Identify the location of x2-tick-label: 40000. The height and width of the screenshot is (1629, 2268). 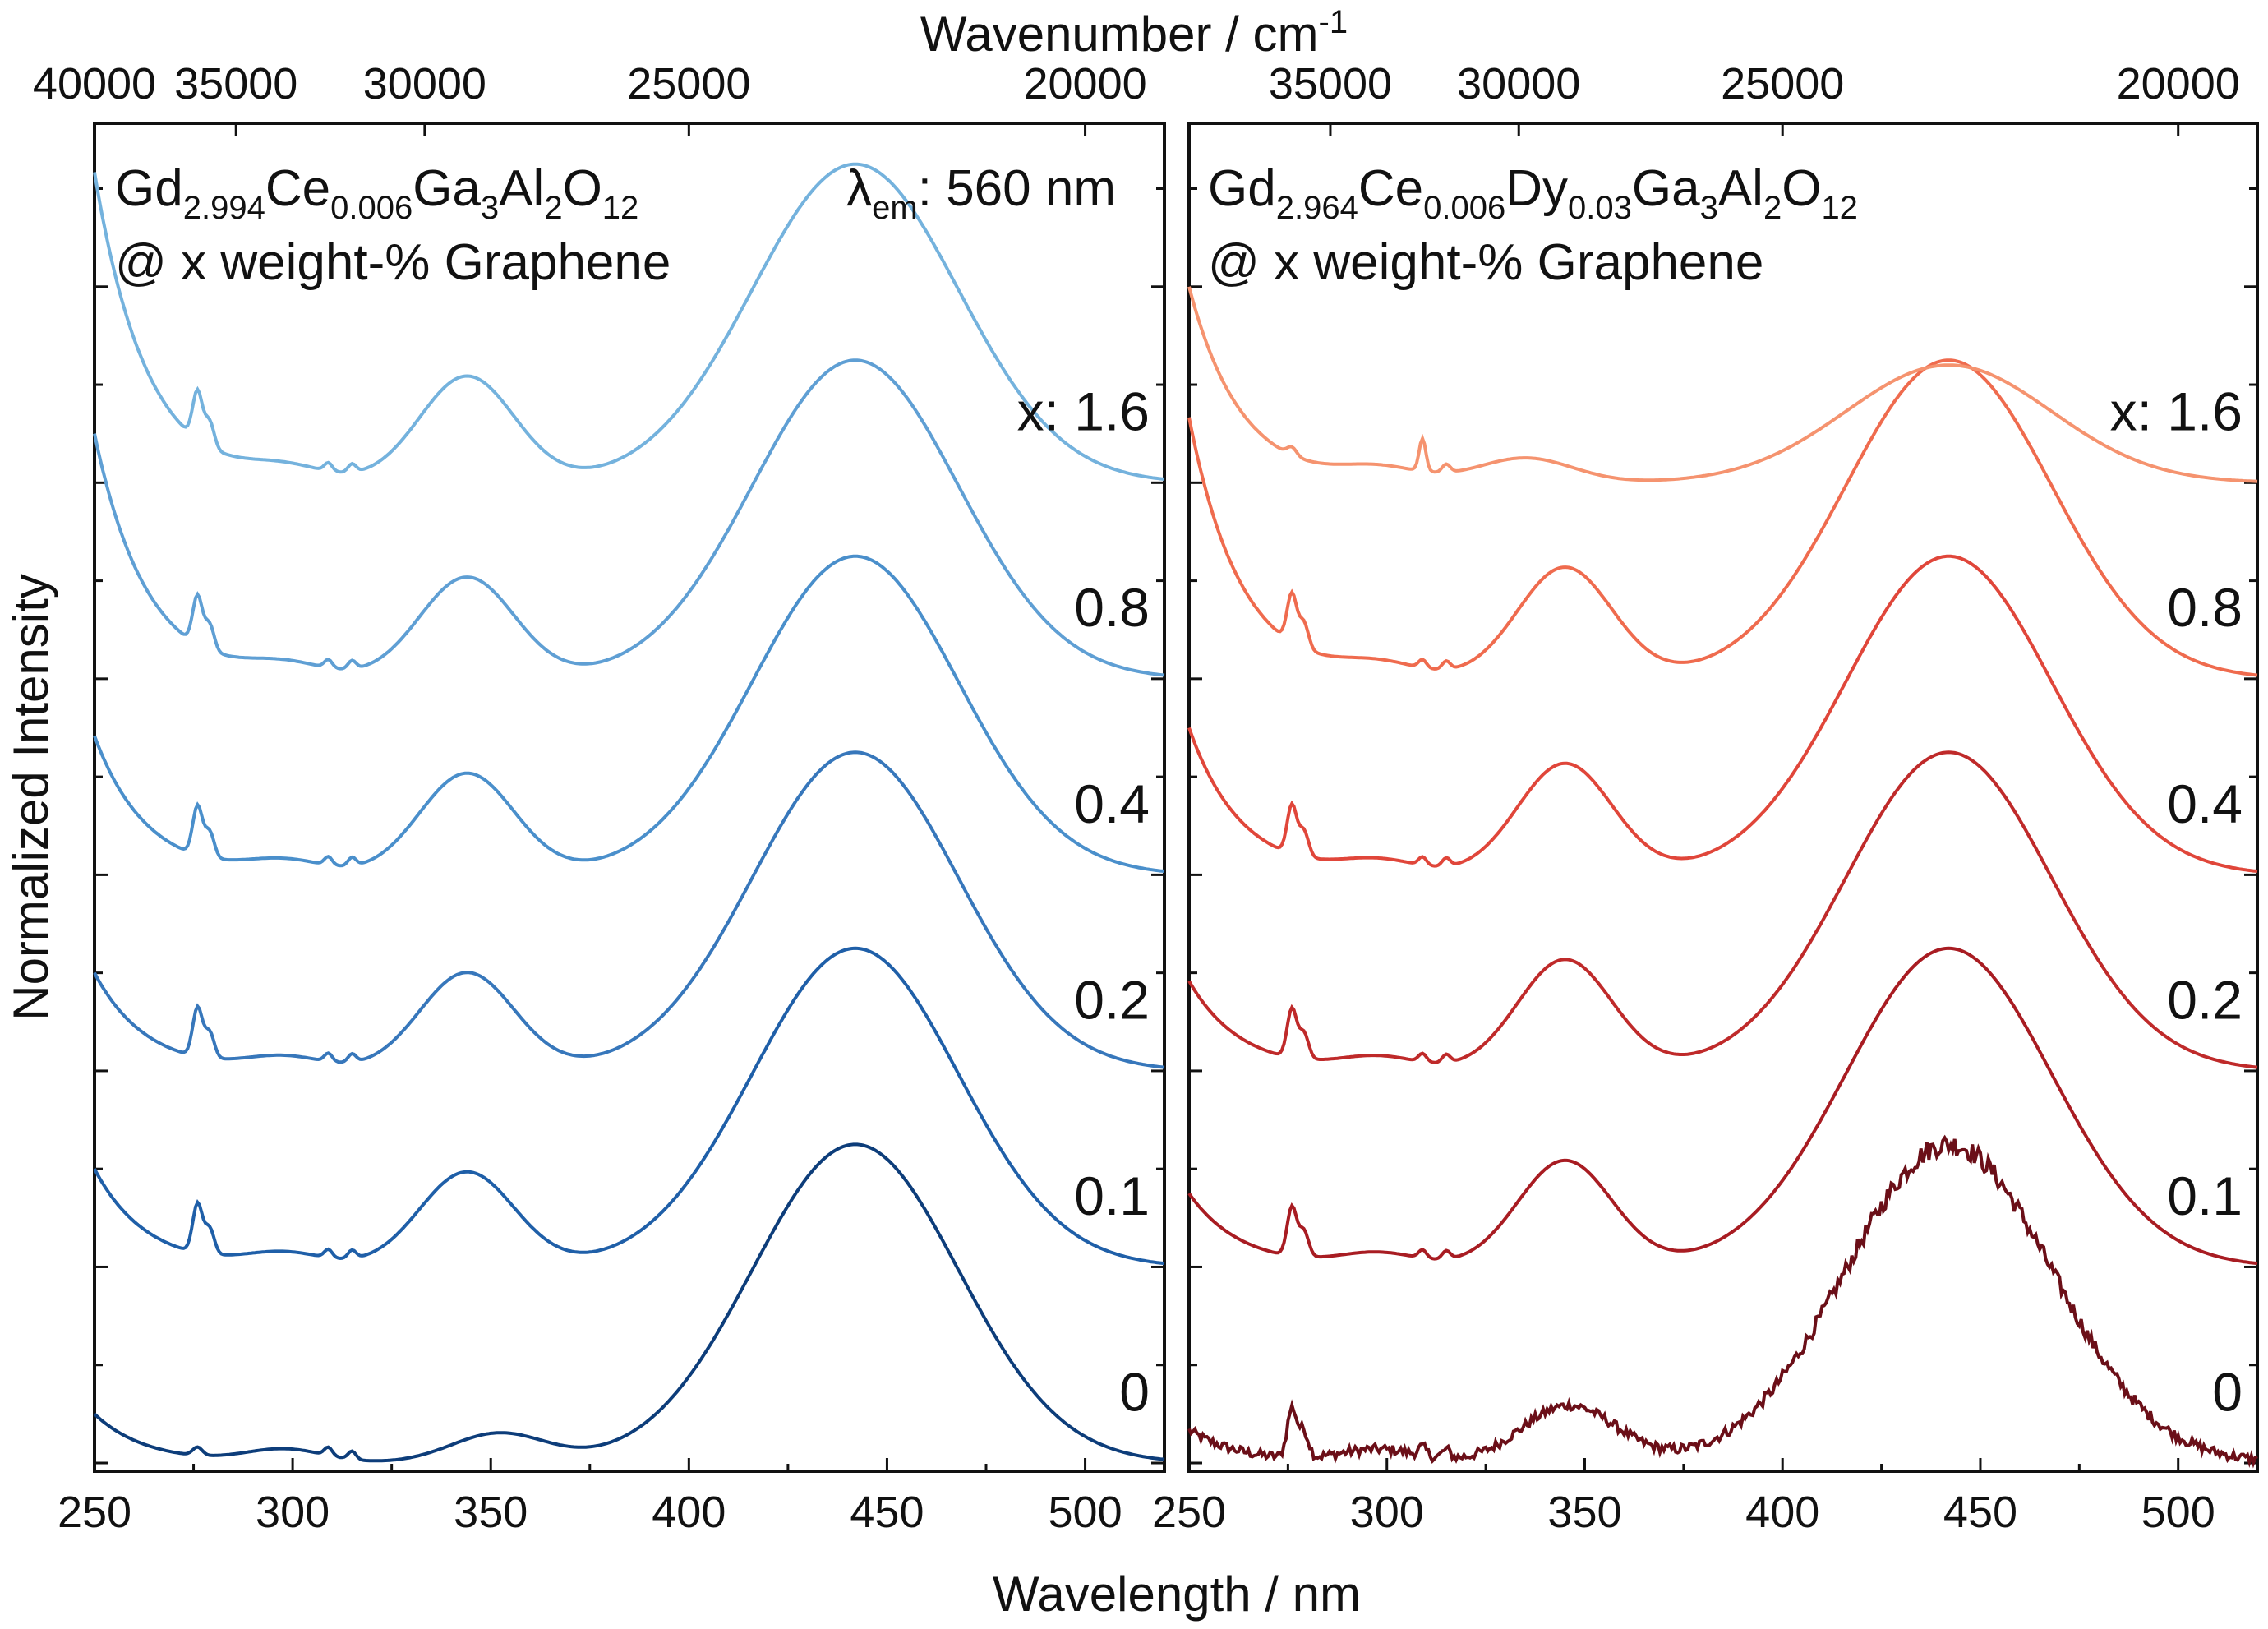
(94, 83).